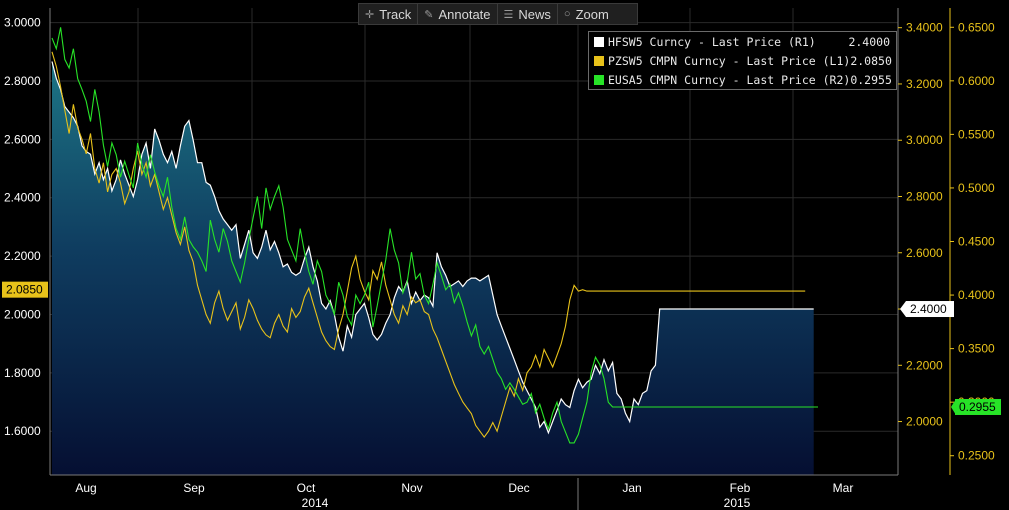 This screenshot has height=510, width=1009. I want to click on r1-last-value-tag-bg, so click(930, 309).